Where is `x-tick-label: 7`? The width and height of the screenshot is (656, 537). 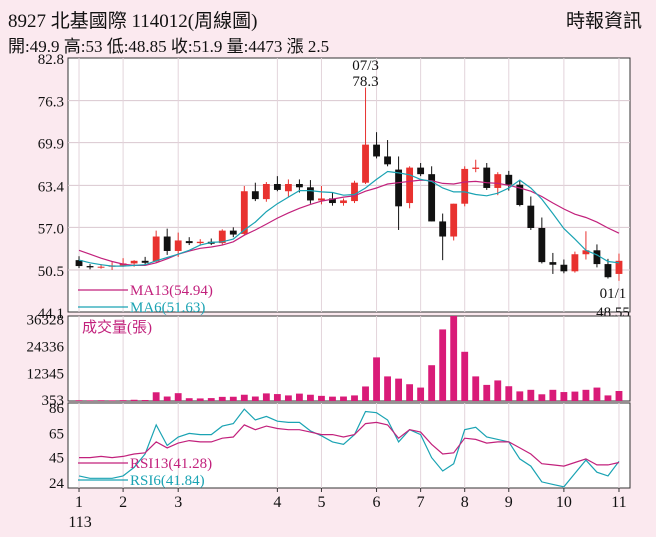 x-tick-label: 7 is located at coordinates (421, 502).